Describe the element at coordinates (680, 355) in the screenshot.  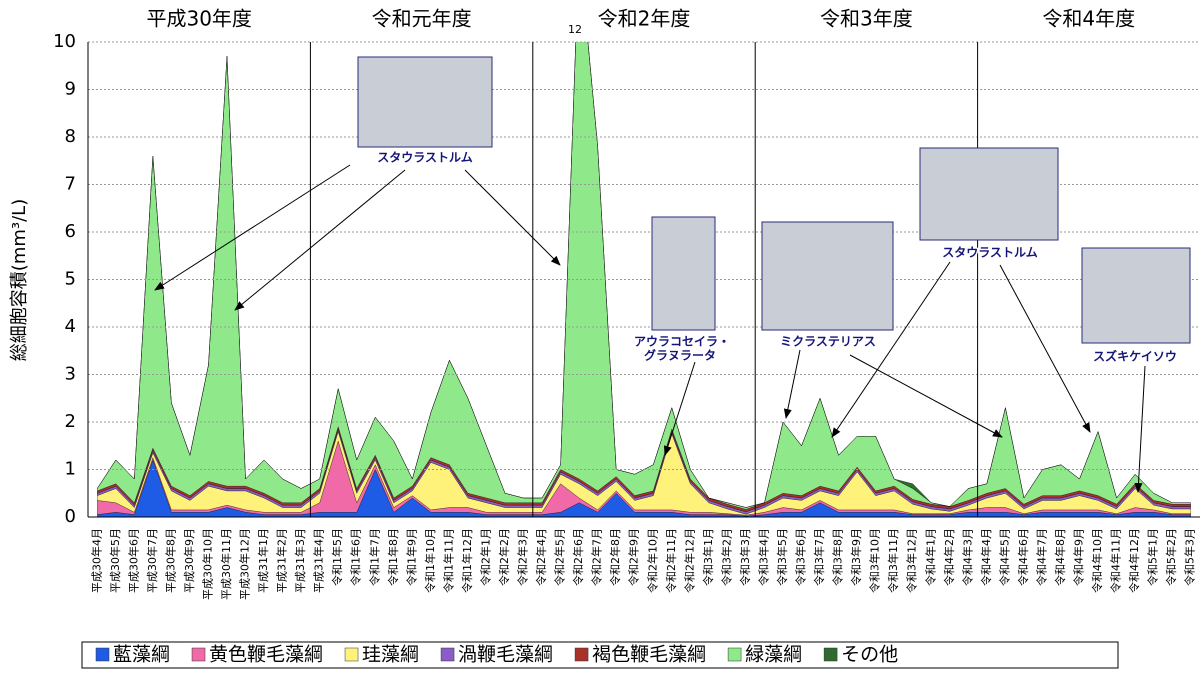
I see `annotation: グラヌラータ` at that location.